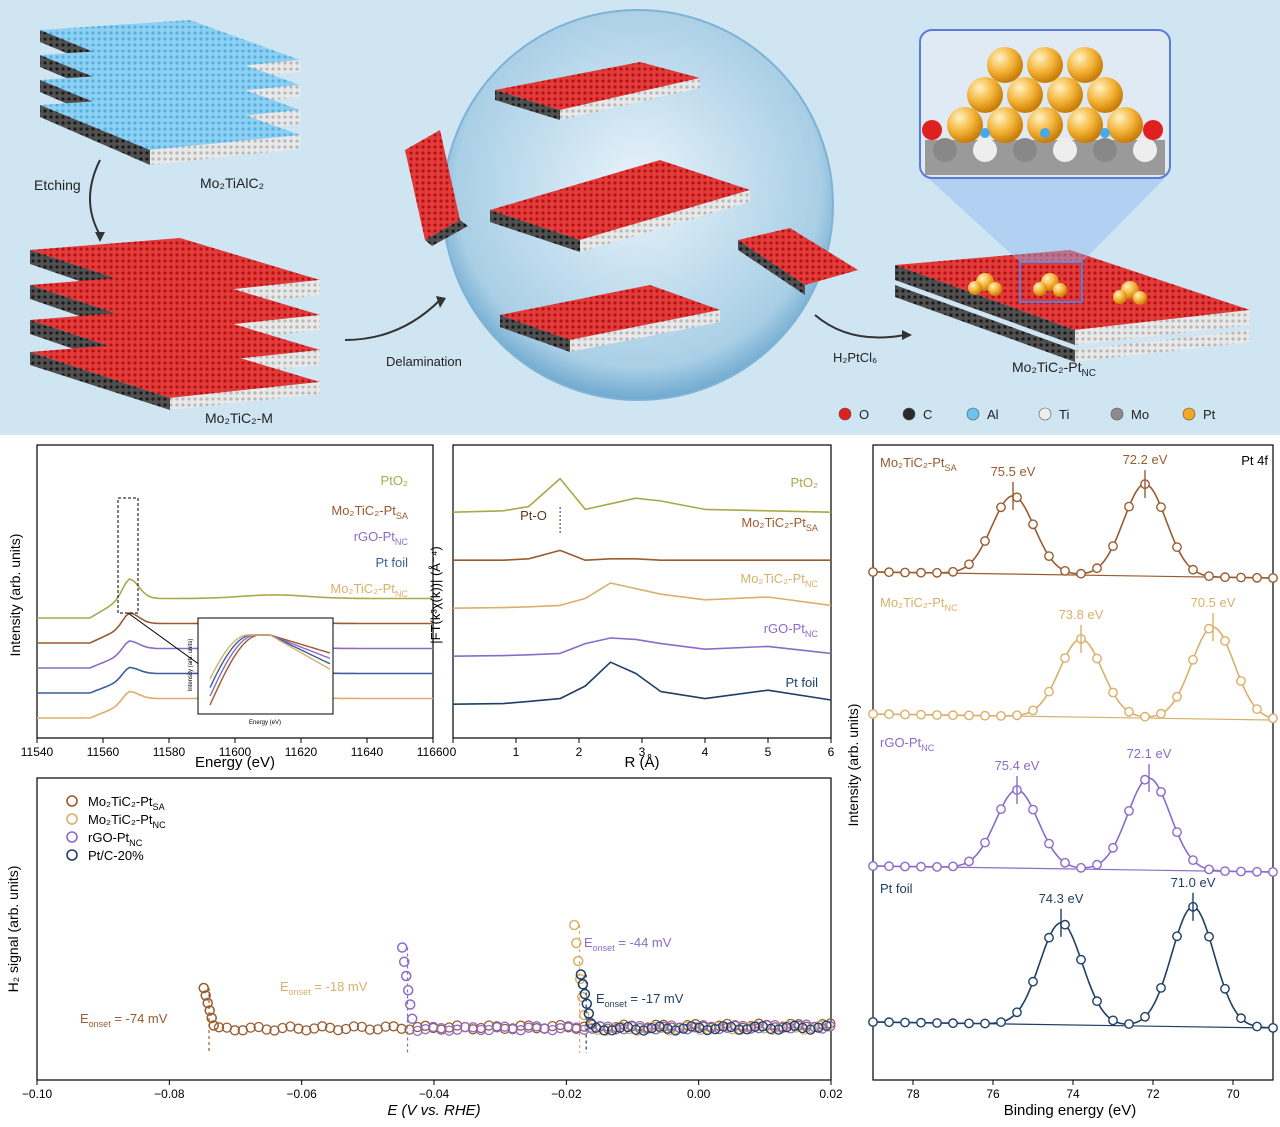  What do you see at coordinates (394, 480) in the screenshot?
I see `xanes-series-label-0: PtO₂` at bounding box center [394, 480].